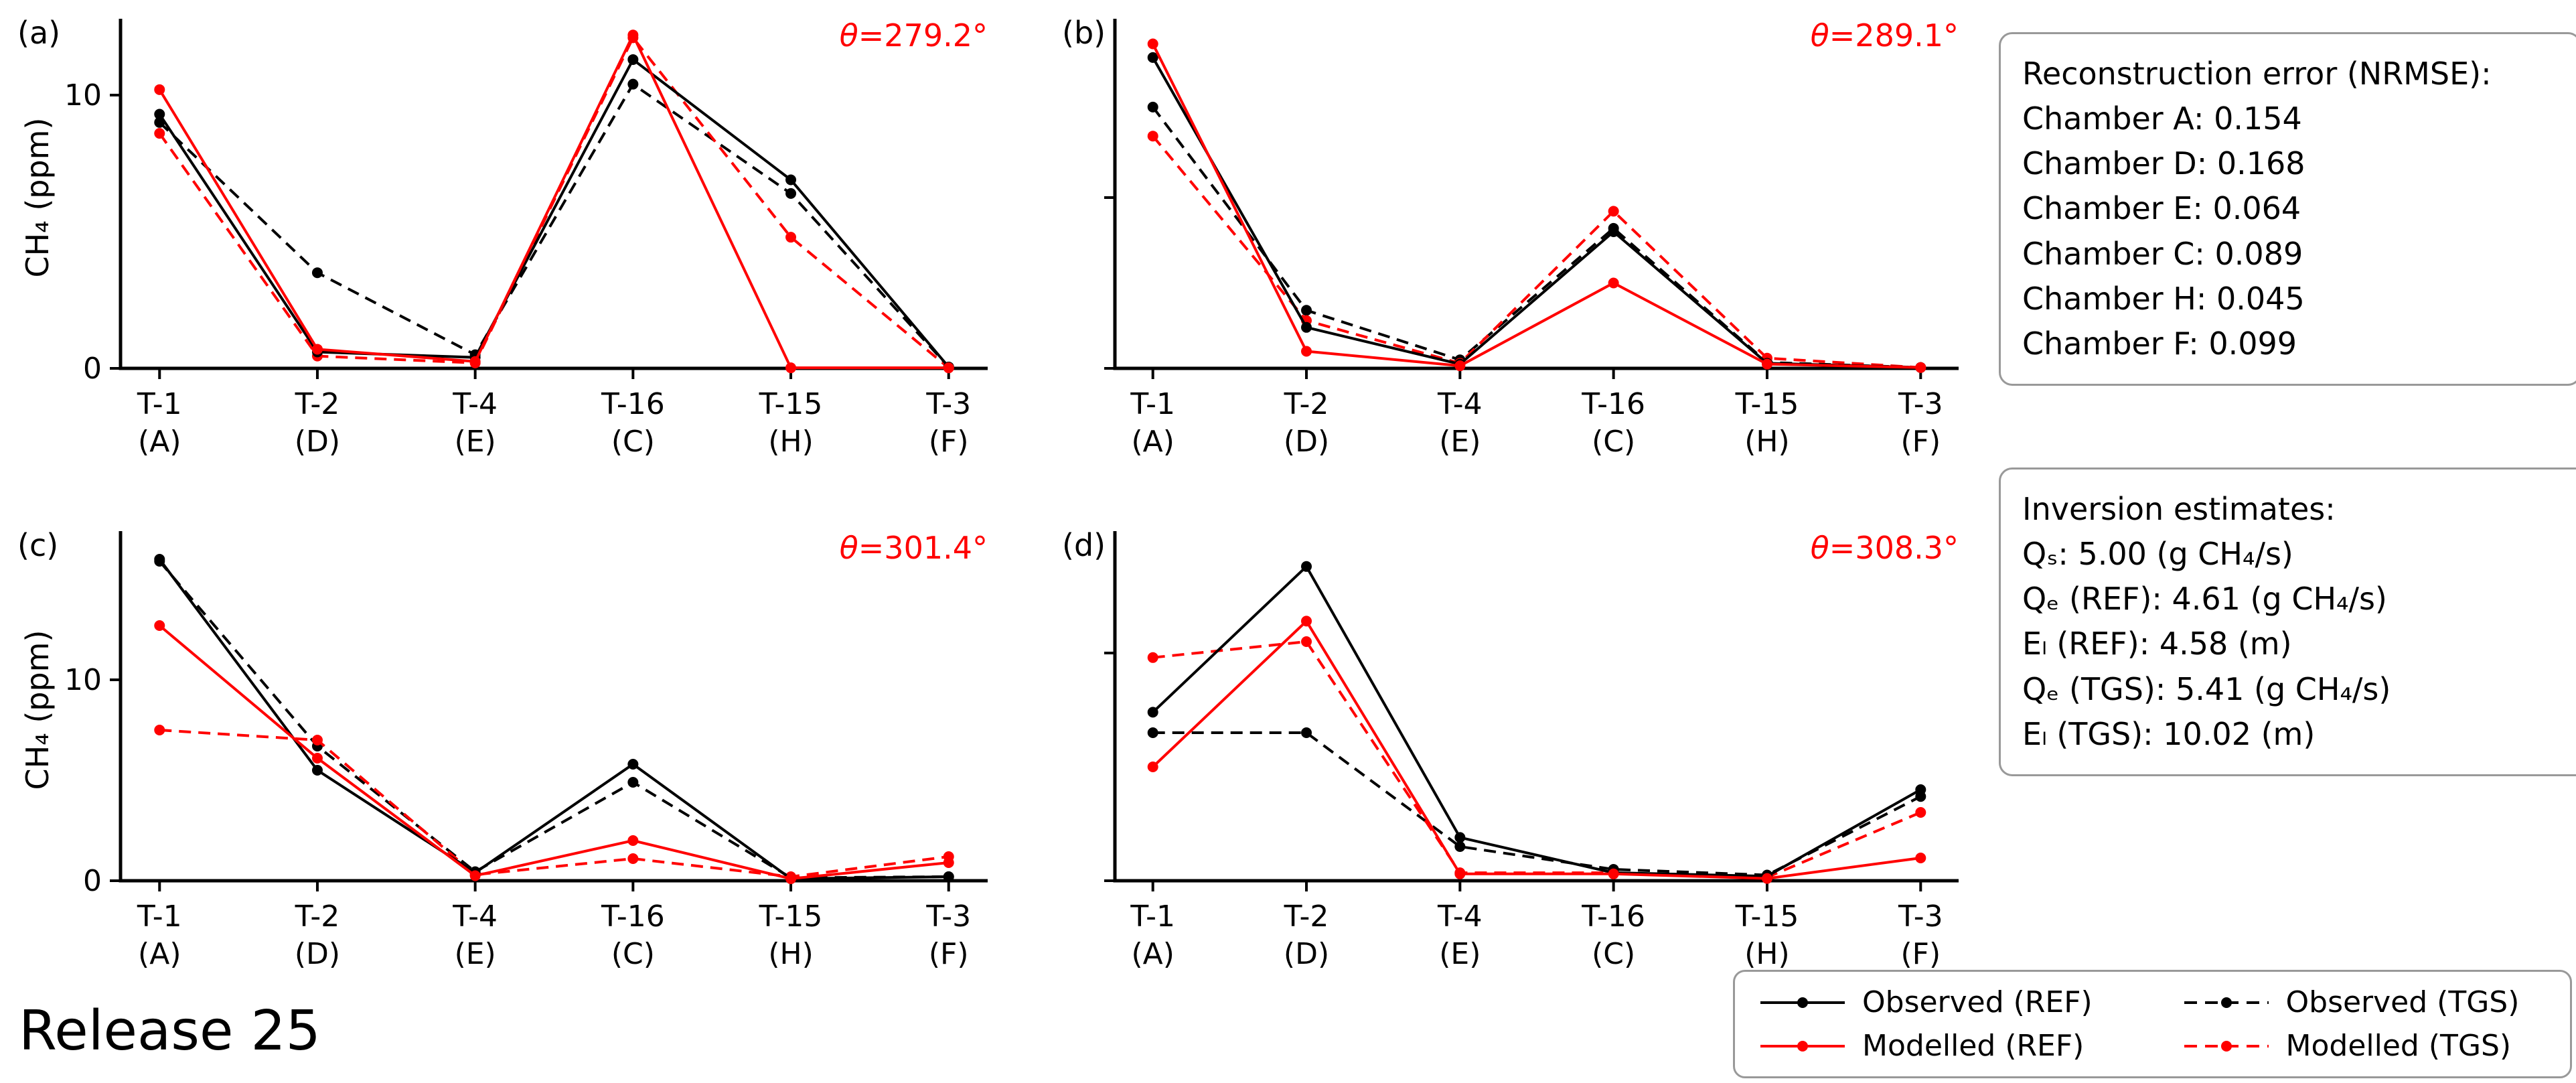  What do you see at coordinates (170, 1031) in the screenshot?
I see `release-label: Release 25` at bounding box center [170, 1031].